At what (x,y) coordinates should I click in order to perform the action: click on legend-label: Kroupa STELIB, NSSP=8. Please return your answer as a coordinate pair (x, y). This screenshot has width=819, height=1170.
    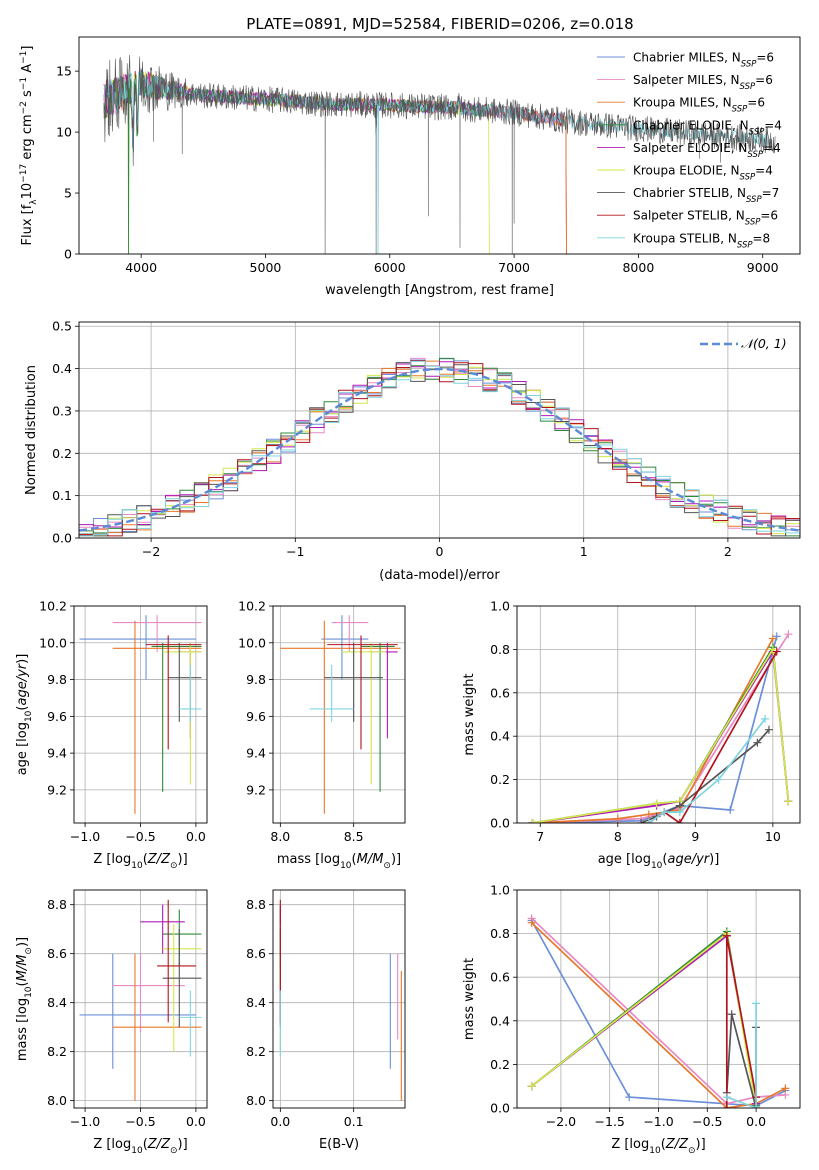
    Looking at the image, I should click on (701, 240).